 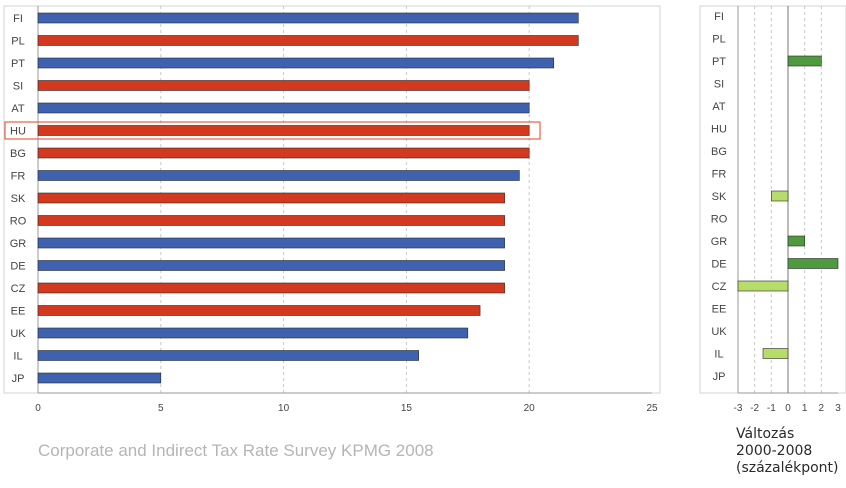 What do you see at coordinates (765, 434) in the screenshot?
I see `change-axis-label-line: Változás` at bounding box center [765, 434].